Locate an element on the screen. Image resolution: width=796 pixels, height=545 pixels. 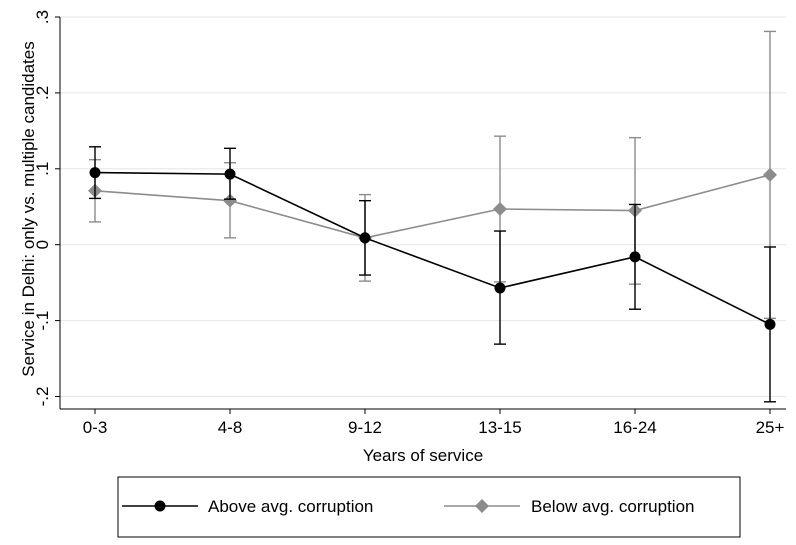
y-tick-label: .2 is located at coordinates (42, 93).